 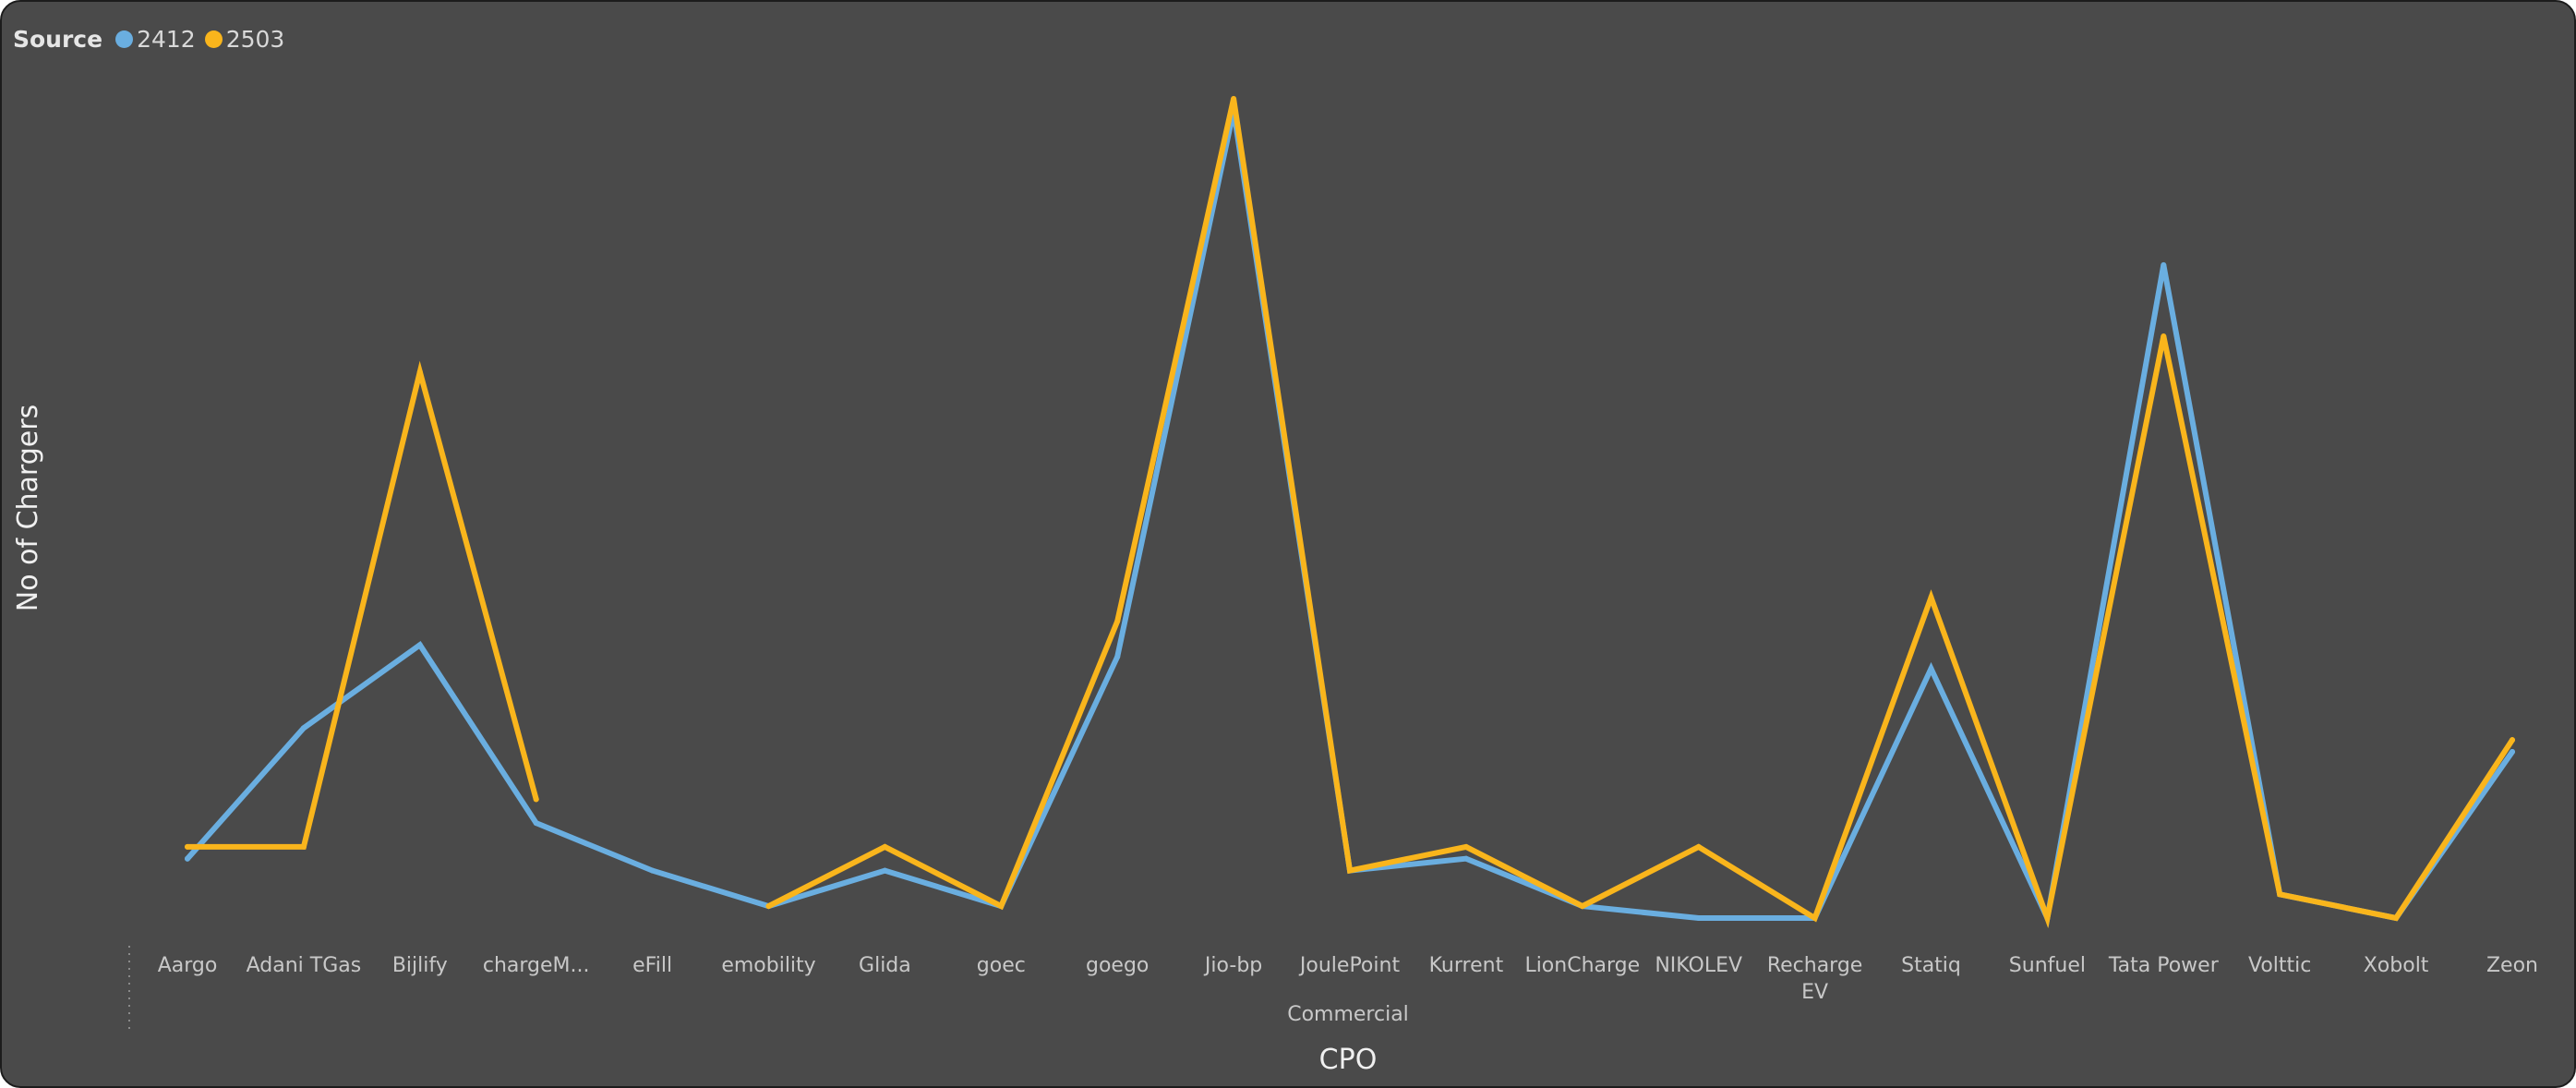 What do you see at coordinates (1931, 965) in the screenshot?
I see `x-tick-label: Statiq` at bounding box center [1931, 965].